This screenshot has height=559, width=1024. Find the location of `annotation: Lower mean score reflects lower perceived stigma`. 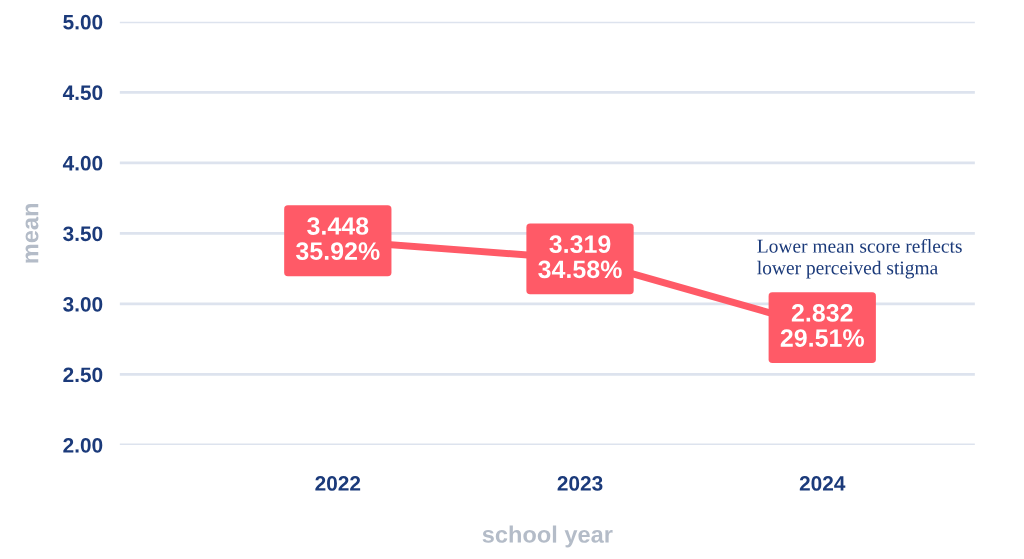

annotation: Lower mean score reflects lower perceived stigma is located at coordinates (859, 258).